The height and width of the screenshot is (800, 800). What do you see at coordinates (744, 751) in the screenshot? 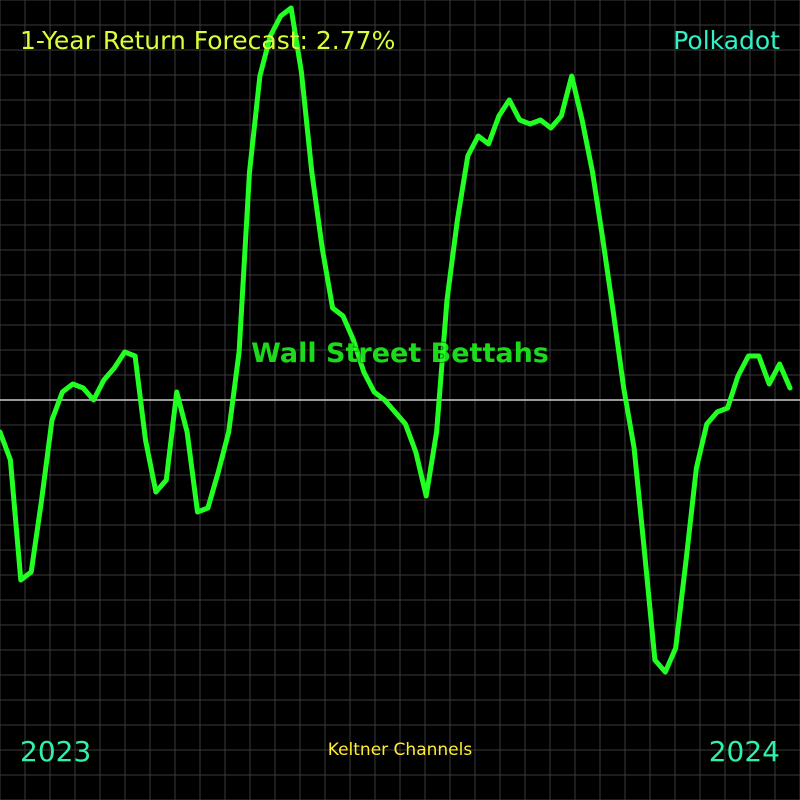
I see `x-axis-end-year: 2024` at bounding box center [744, 751].